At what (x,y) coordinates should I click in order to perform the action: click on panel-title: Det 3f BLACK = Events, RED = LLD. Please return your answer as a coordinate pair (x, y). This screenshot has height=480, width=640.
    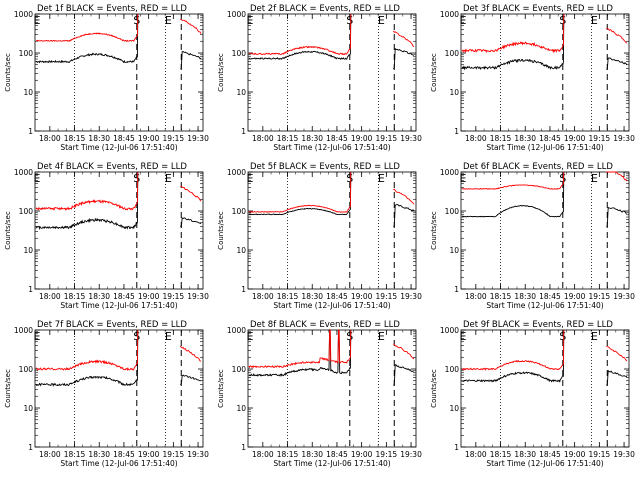
    Looking at the image, I should click on (538, 9).